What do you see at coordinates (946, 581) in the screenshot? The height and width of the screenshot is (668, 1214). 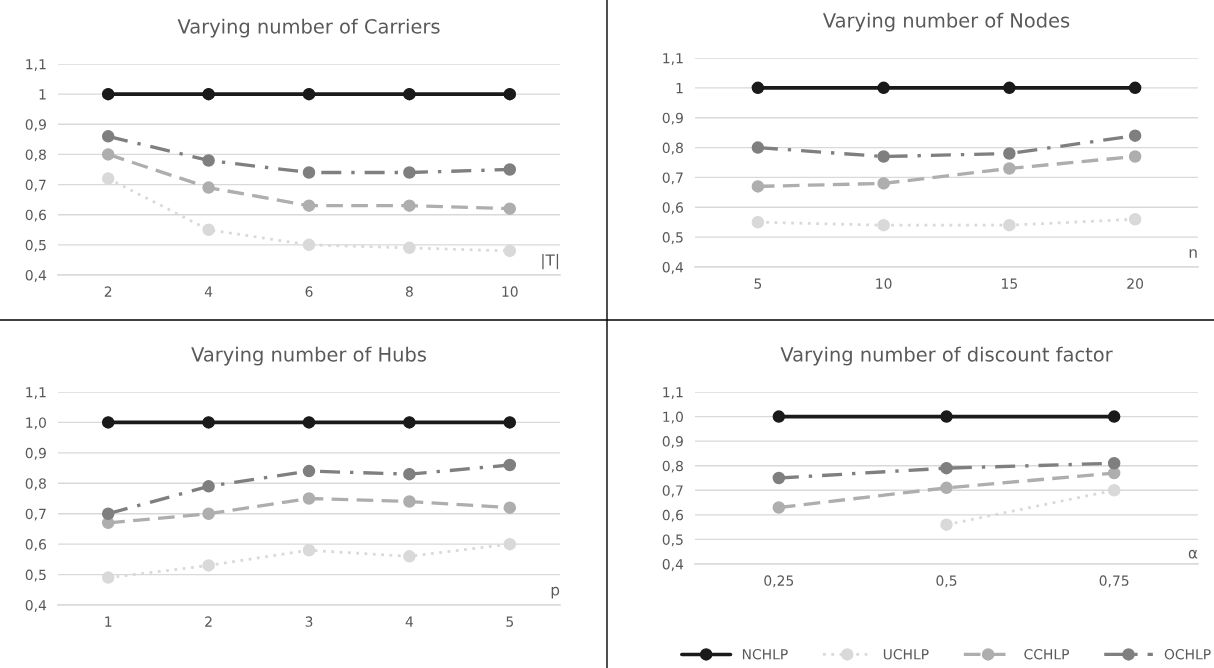 I see `x-tick-label: 0,5` at bounding box center [946, 581].